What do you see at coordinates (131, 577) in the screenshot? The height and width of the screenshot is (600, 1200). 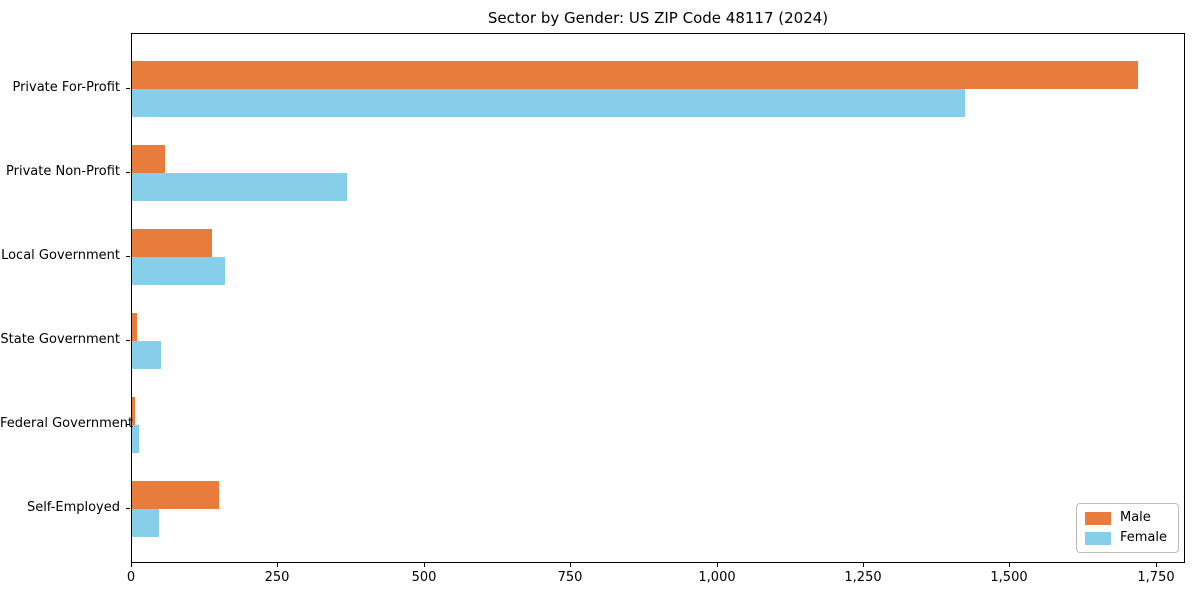 I see `x-label-0: 0` at bounding box center [131, 577].